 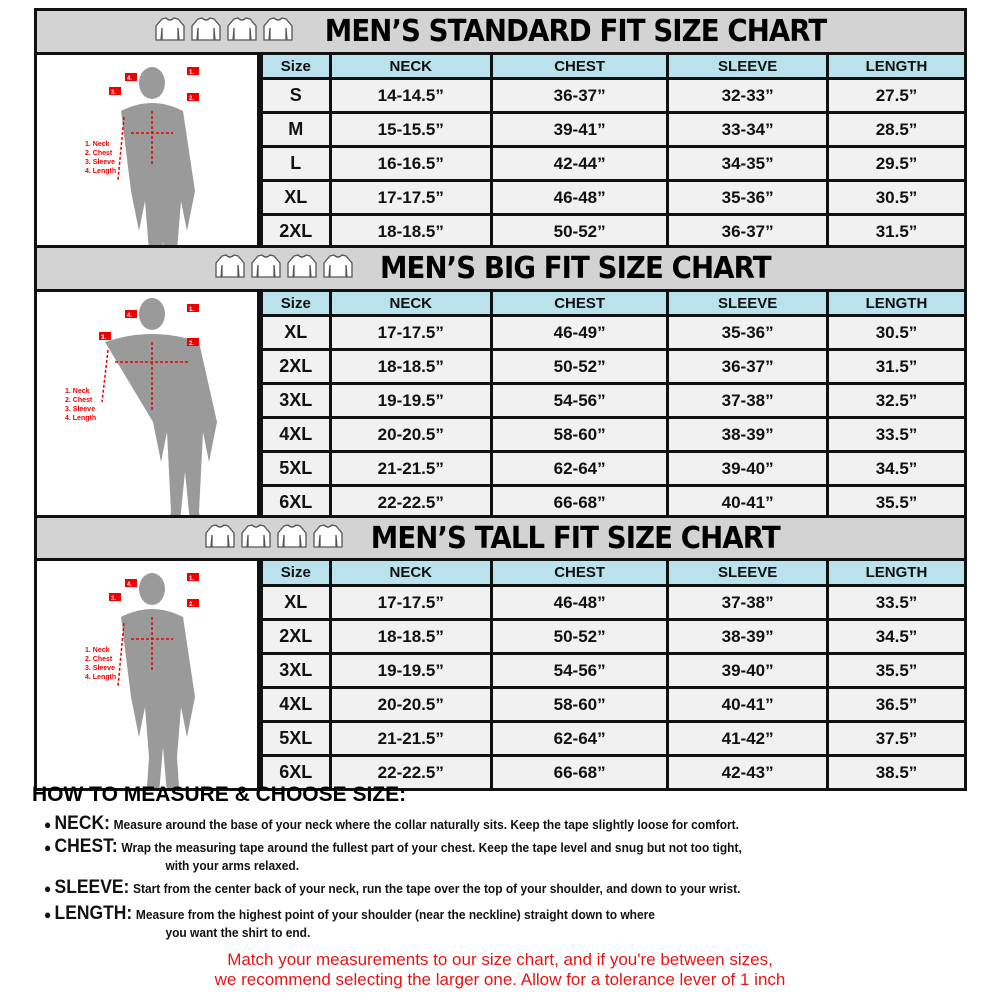 I want to click on value-cell: 37.5”, so click(x=896, y=738).